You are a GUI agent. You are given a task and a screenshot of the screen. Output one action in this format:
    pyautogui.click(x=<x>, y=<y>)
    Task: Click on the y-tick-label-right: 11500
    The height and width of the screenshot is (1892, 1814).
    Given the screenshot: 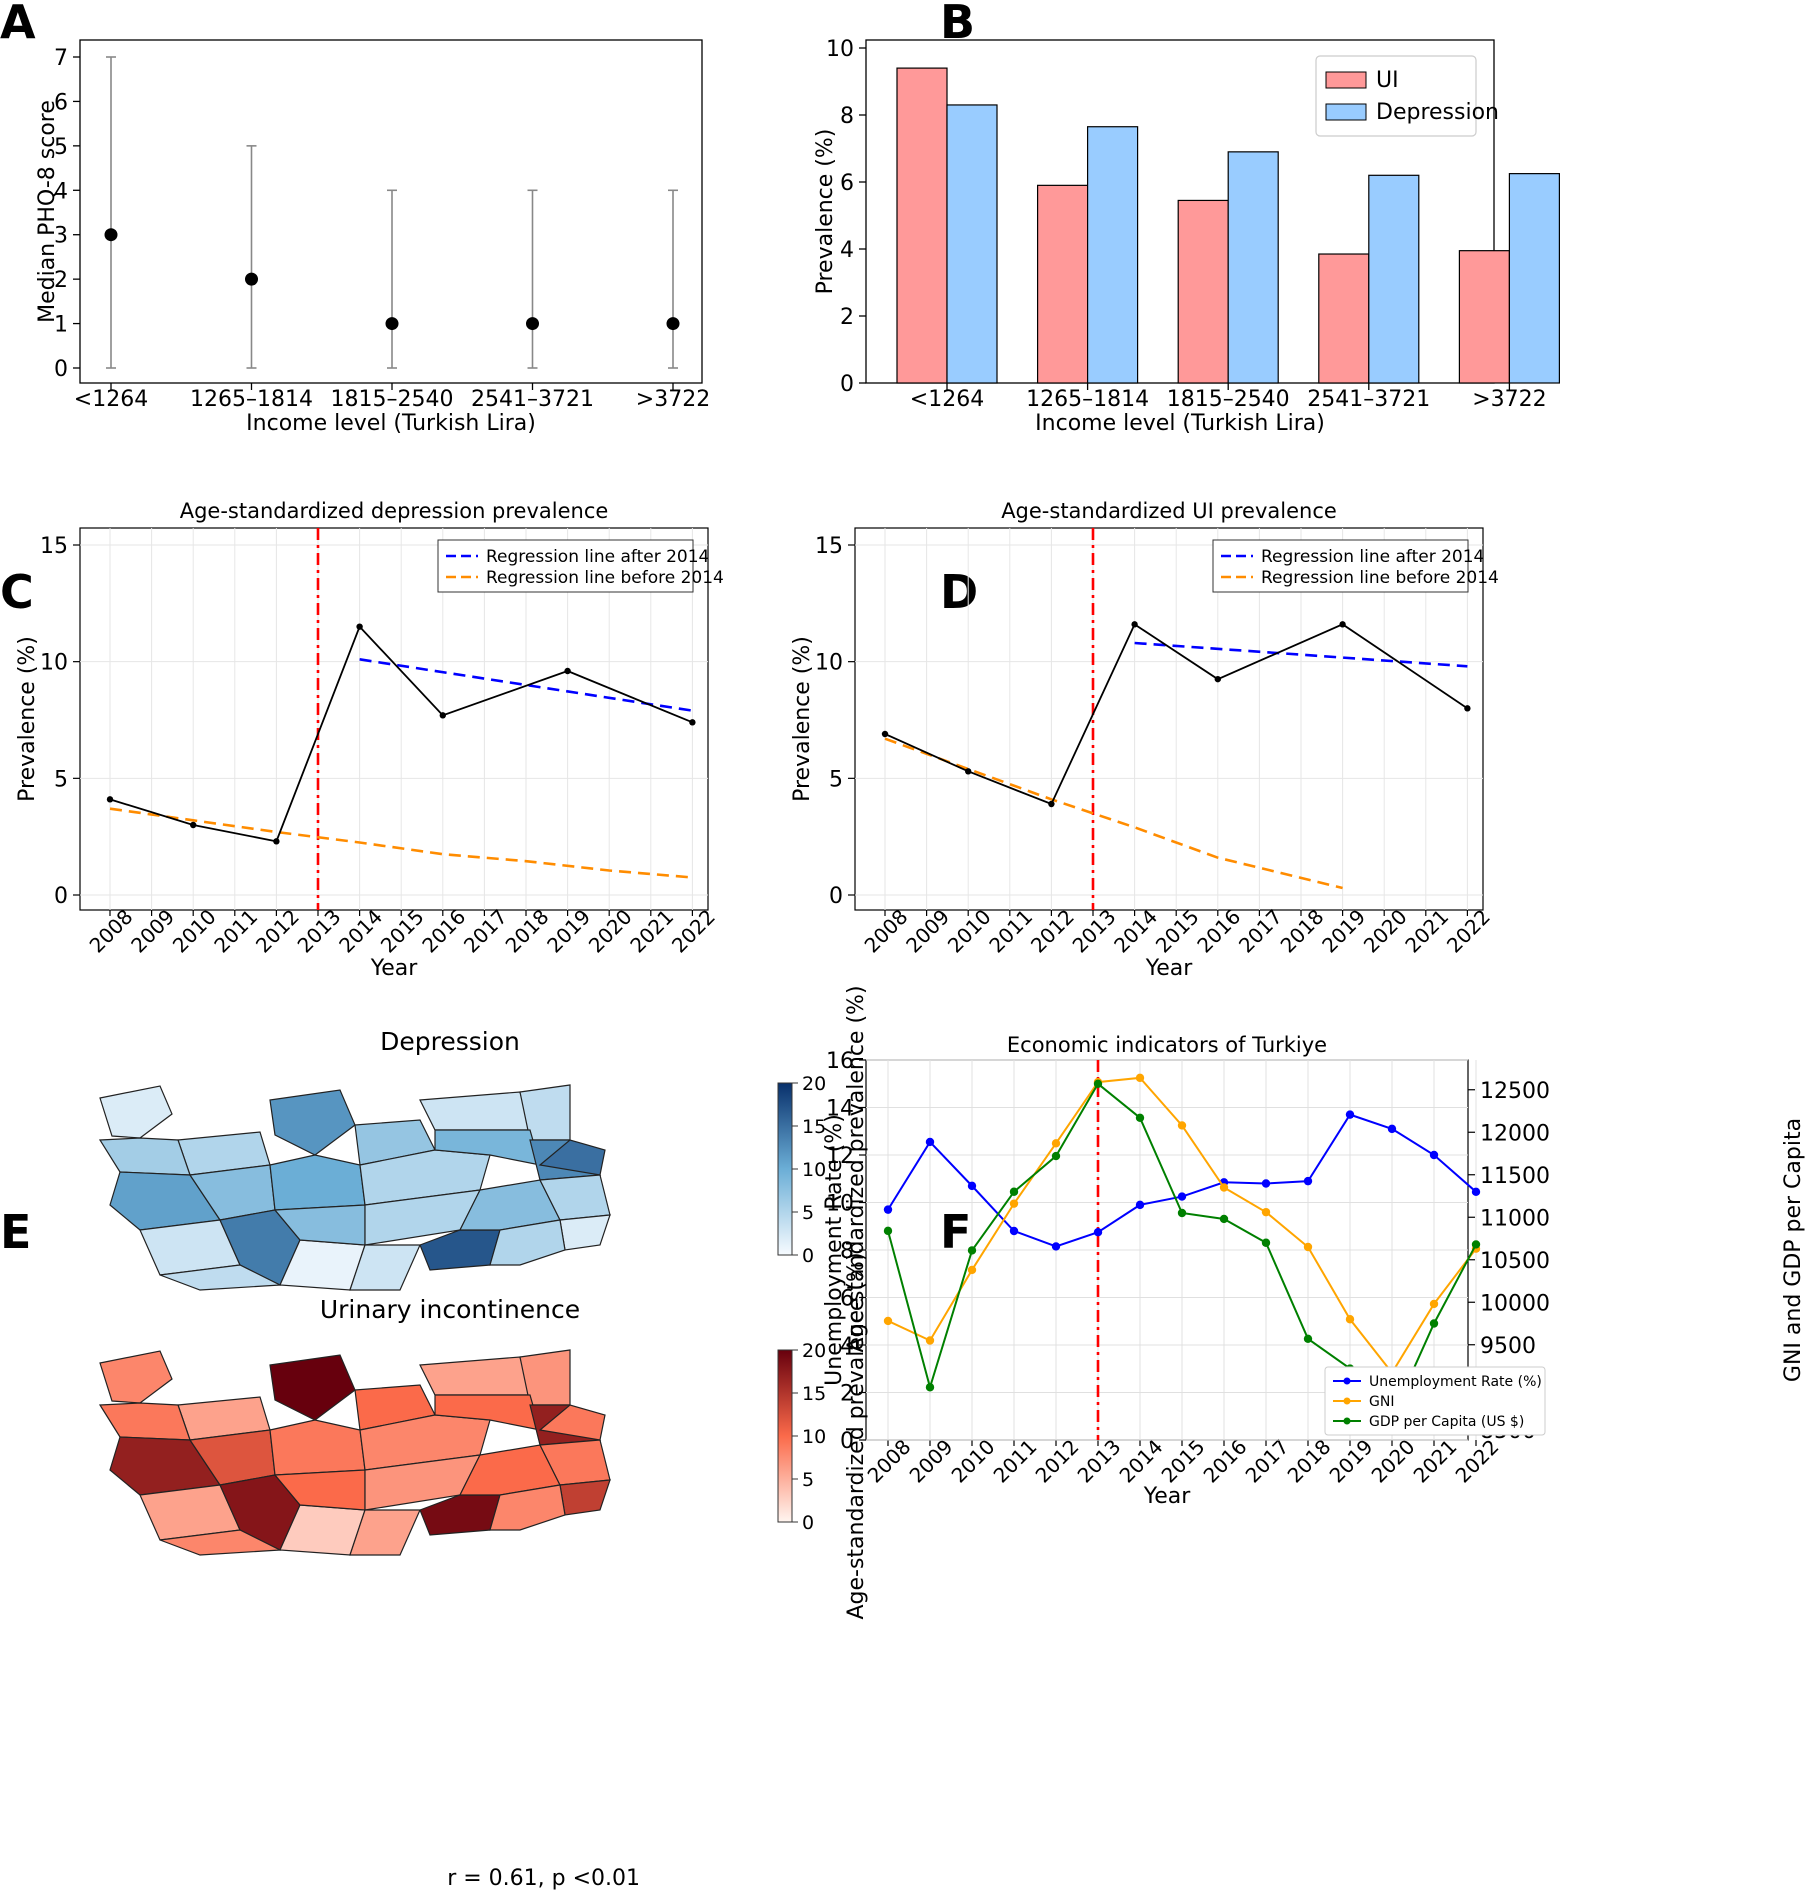 What is the action you would take?
    pyautogui.click(x=1515, y=1176)
    